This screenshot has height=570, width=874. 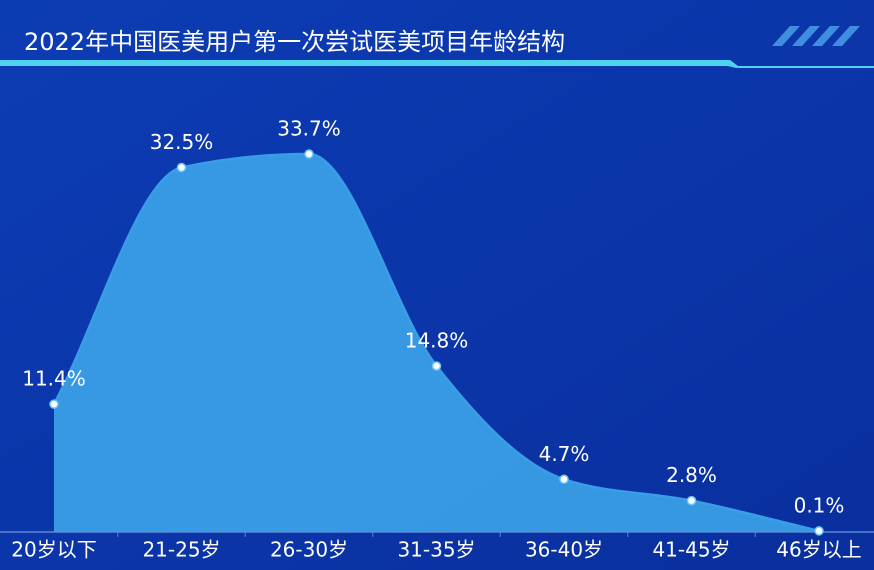 What do you see at coordinates (816, 36) in the screenshot?
I see `header-stripes` at bounding box center [816, 36].